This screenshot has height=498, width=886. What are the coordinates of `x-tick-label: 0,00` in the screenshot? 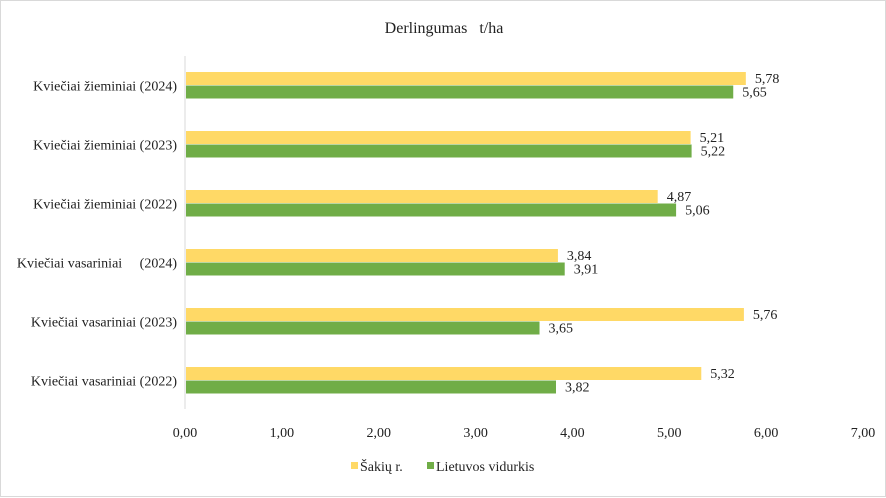 It's located at (185, 433).